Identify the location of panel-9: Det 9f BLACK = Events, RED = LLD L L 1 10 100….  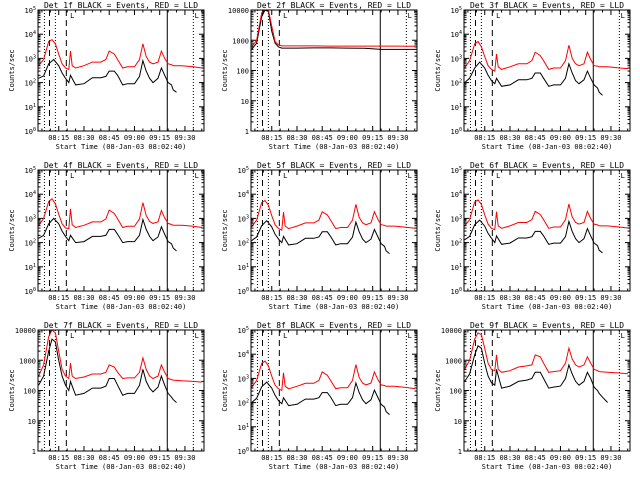
(532, 396).